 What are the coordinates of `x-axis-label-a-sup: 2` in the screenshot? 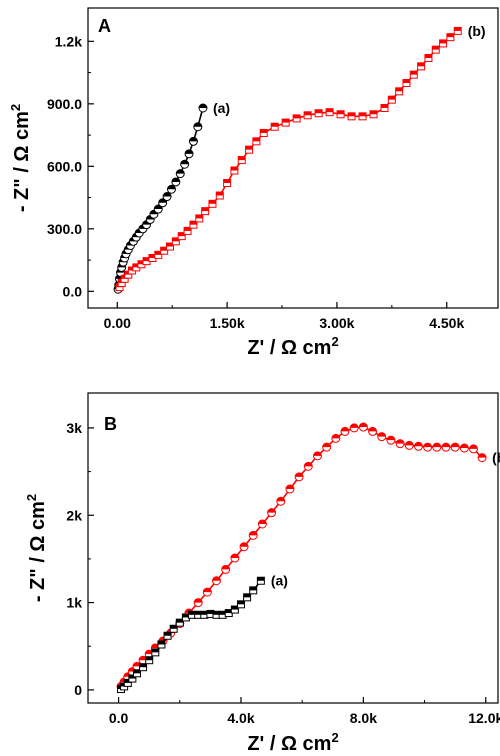 It's located at (334, 341).